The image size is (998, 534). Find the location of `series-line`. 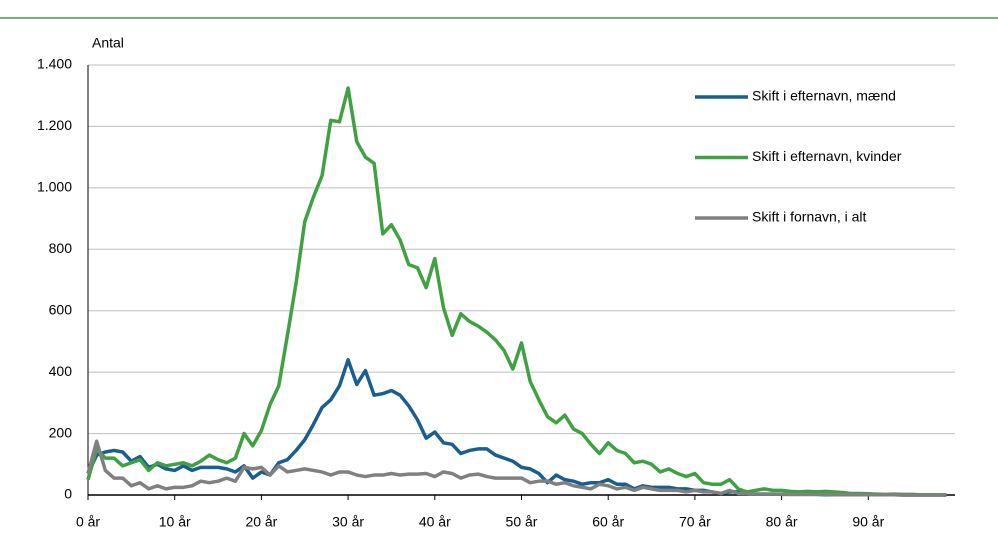

series-line is located at coordinates (516, 468).